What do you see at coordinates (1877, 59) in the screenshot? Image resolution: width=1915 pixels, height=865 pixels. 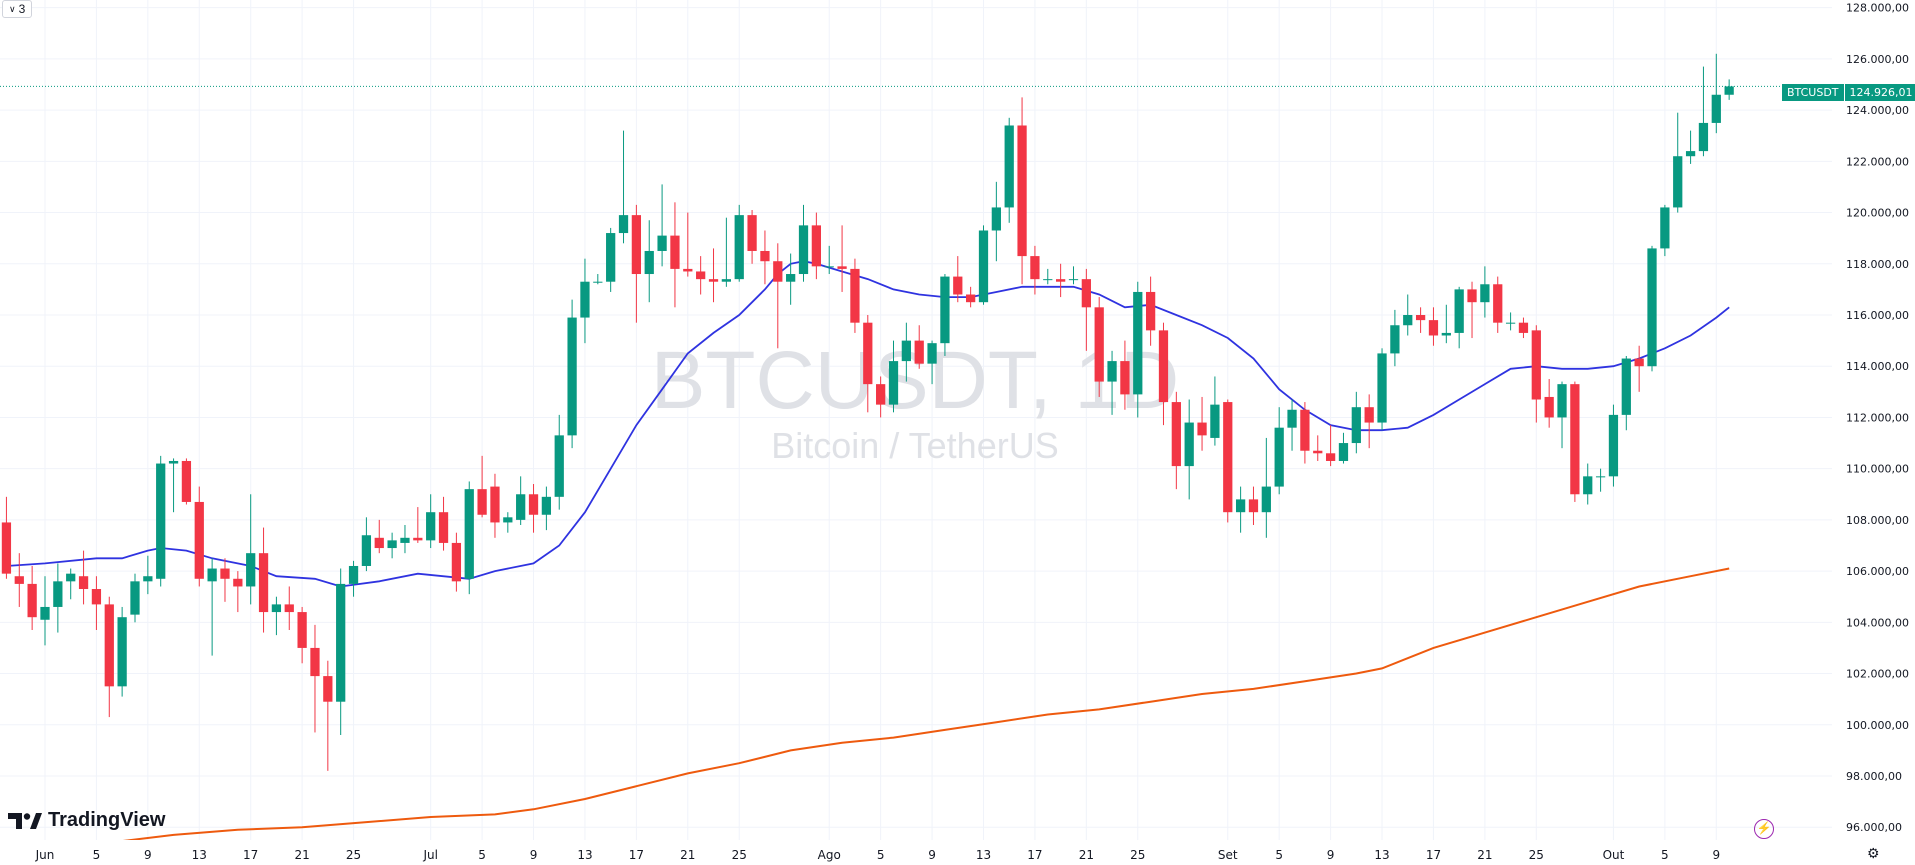 I see `price-tick-label: 126.000,00` at bounding box center [1877, 59].